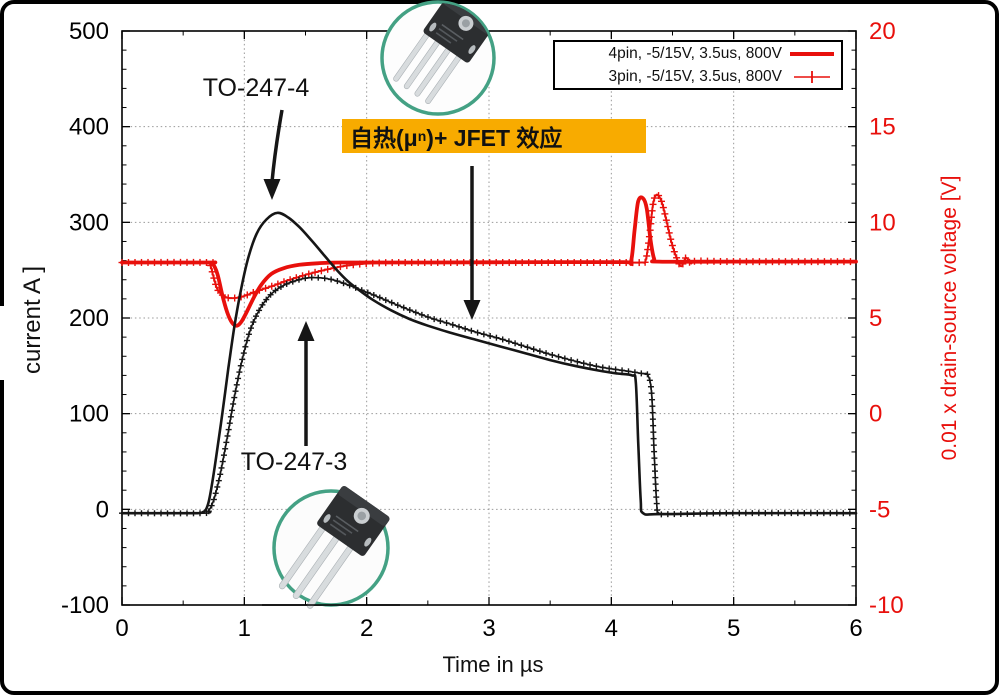 Image resolution: width=999 pixels, height=695 pixels. I want to click on effect-annotation: 自热(μ n)+ JFET 效应, so click(494, 136).